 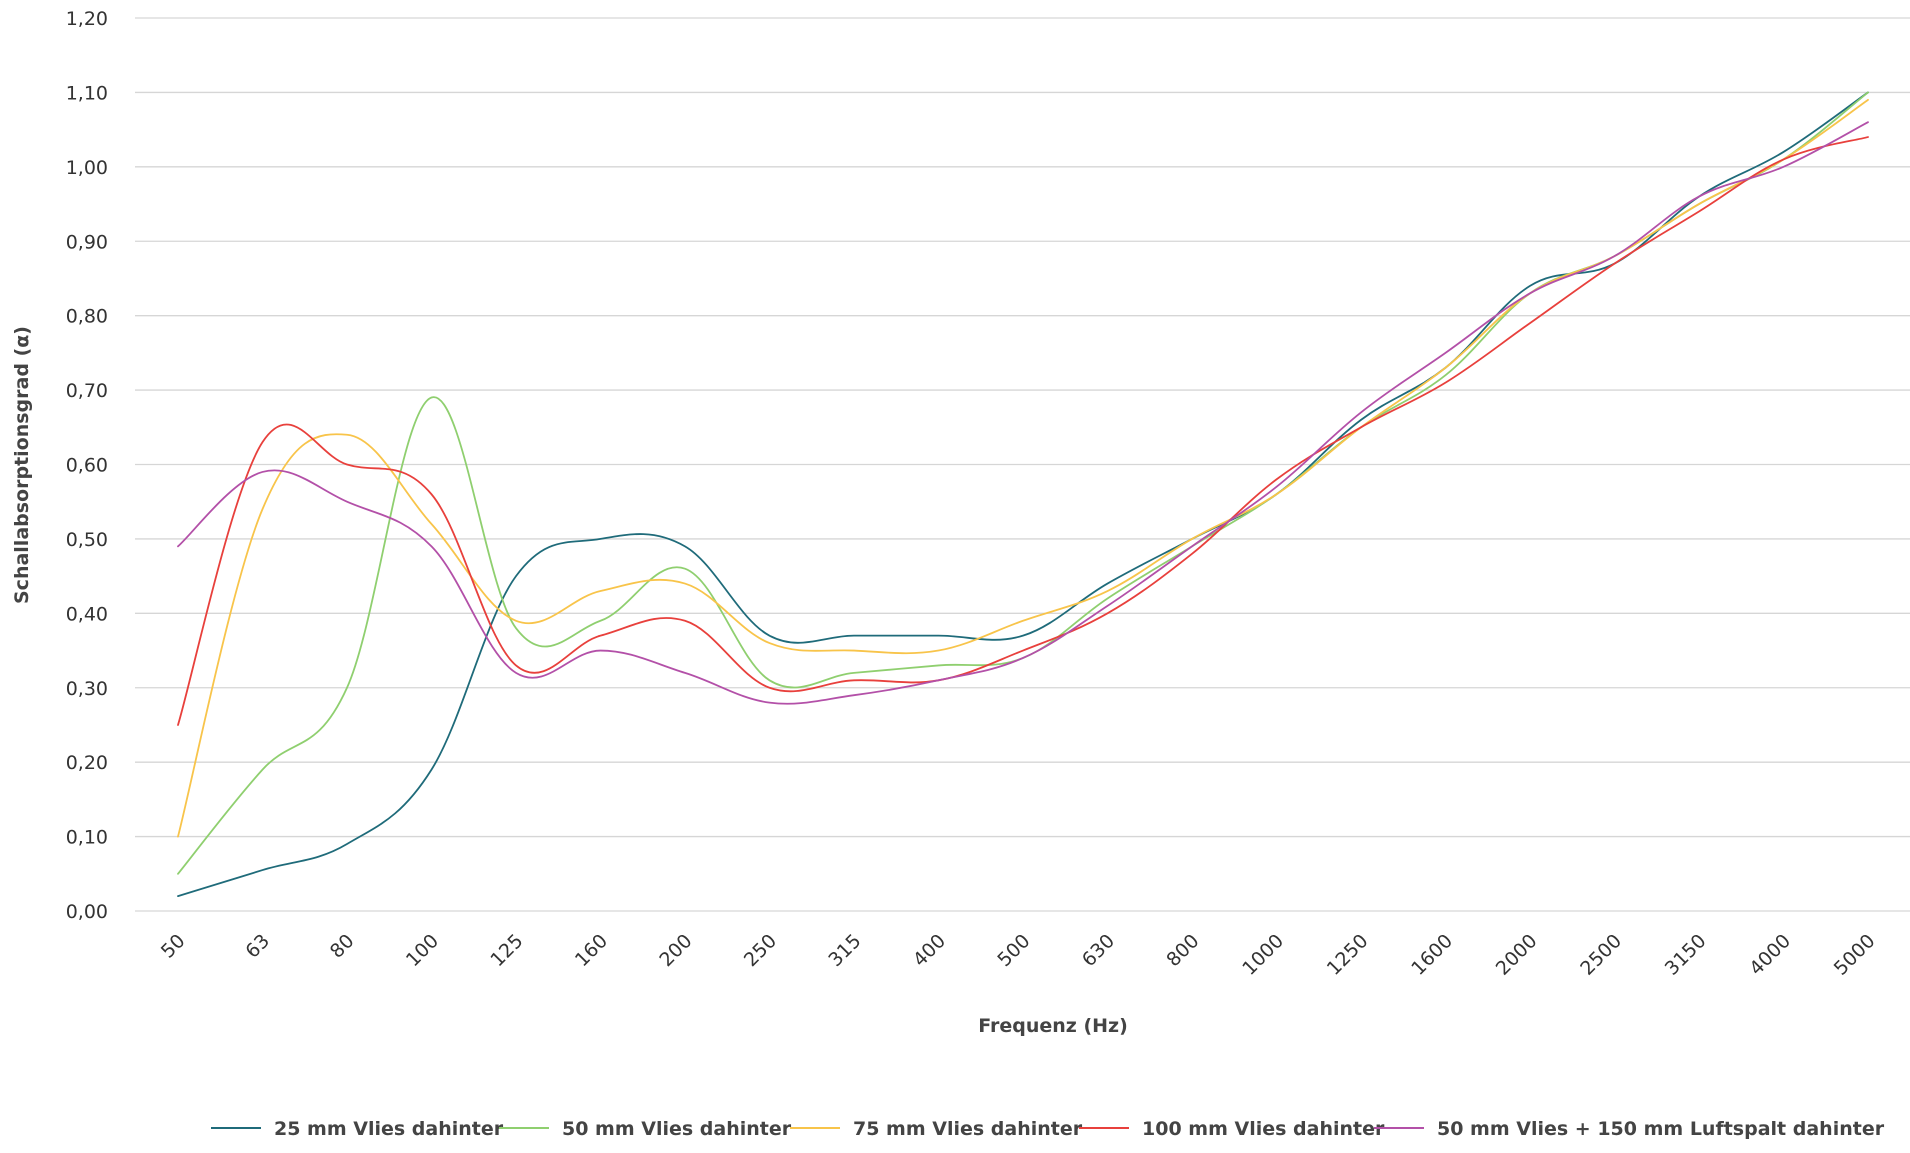 What do you see at coordinates (1053, 1026) in the screenshot?
I see `x-axis-title: Frequenz (Hz)` at bounding box center [1053, 1026].